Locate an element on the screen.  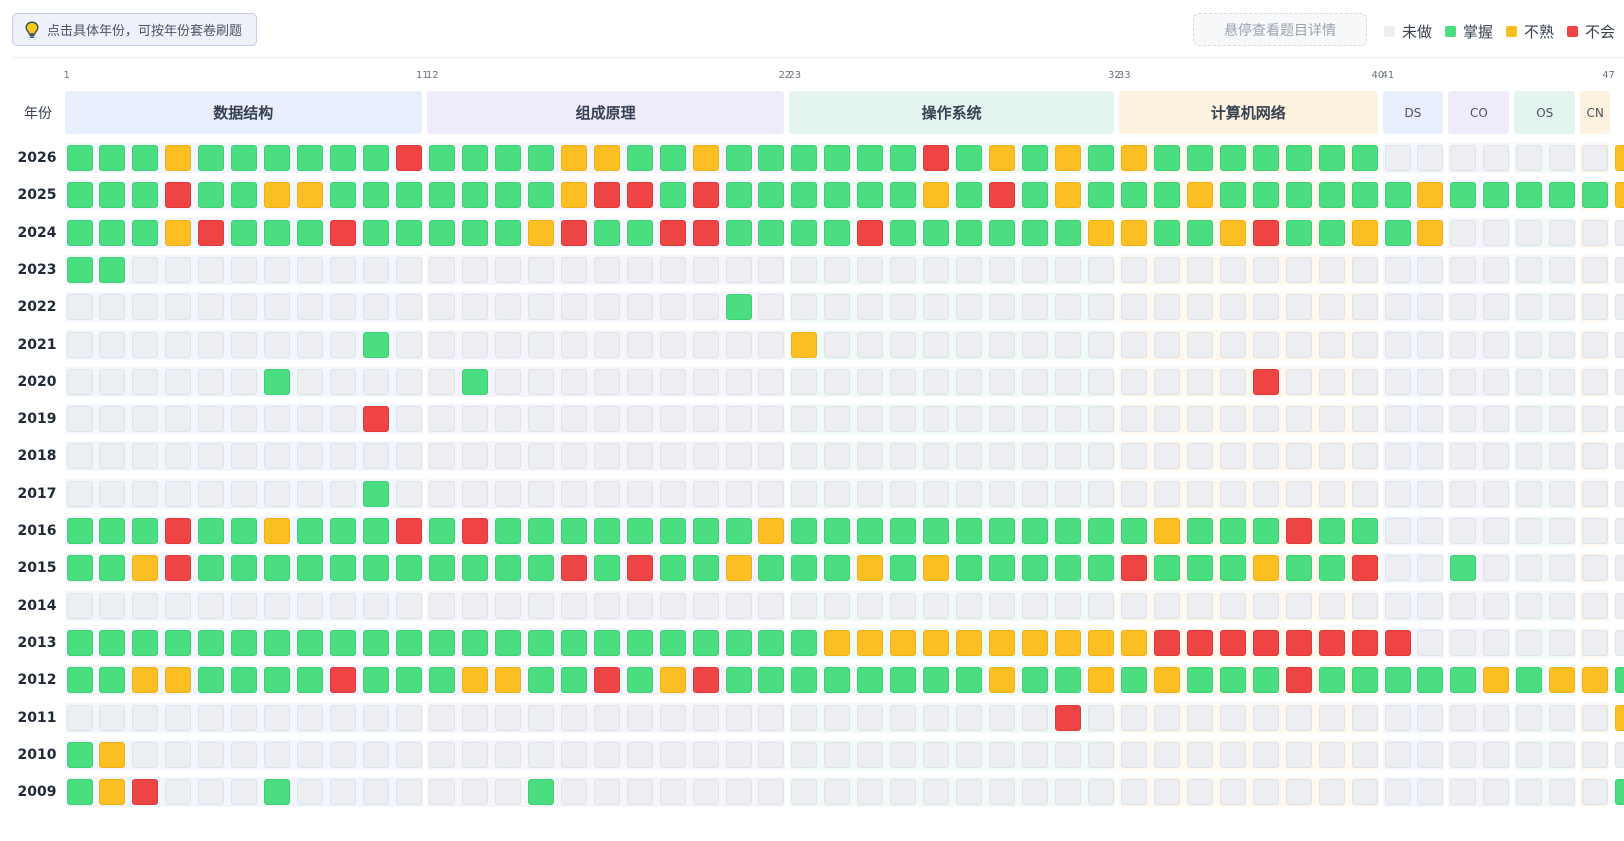
year-label-2012: 2012 is located at coordinates (37, 680).